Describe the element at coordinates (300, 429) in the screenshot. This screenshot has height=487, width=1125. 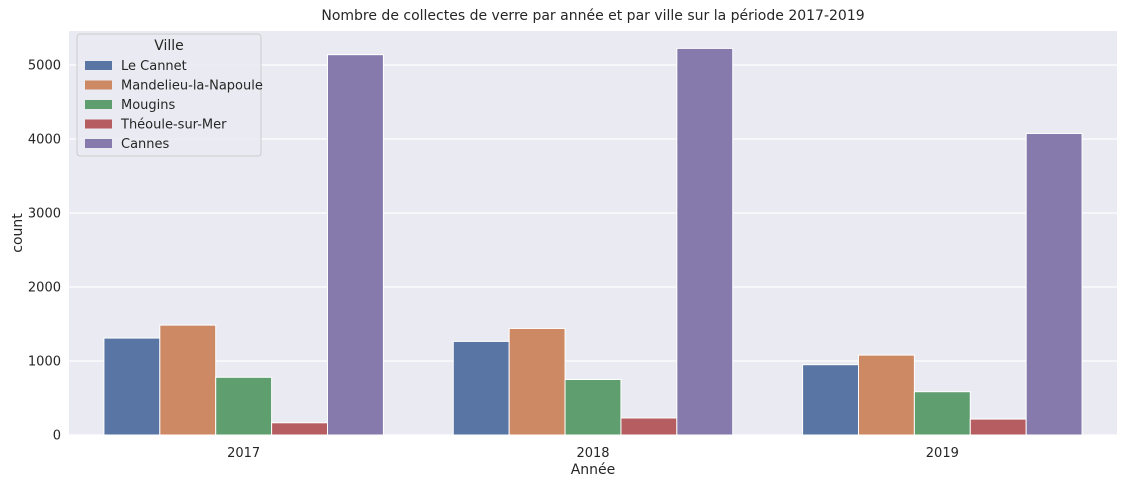
I see `bar-th-oule-sur-mer-2017` at that location.